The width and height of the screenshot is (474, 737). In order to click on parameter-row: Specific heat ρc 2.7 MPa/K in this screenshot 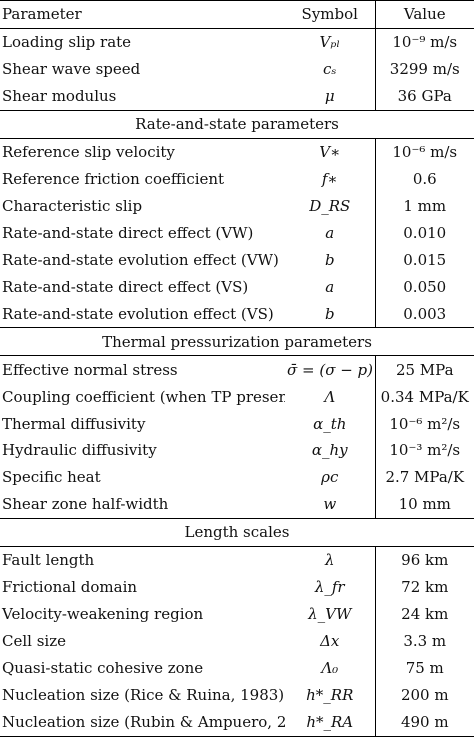, I will do `click(237, 478)`.